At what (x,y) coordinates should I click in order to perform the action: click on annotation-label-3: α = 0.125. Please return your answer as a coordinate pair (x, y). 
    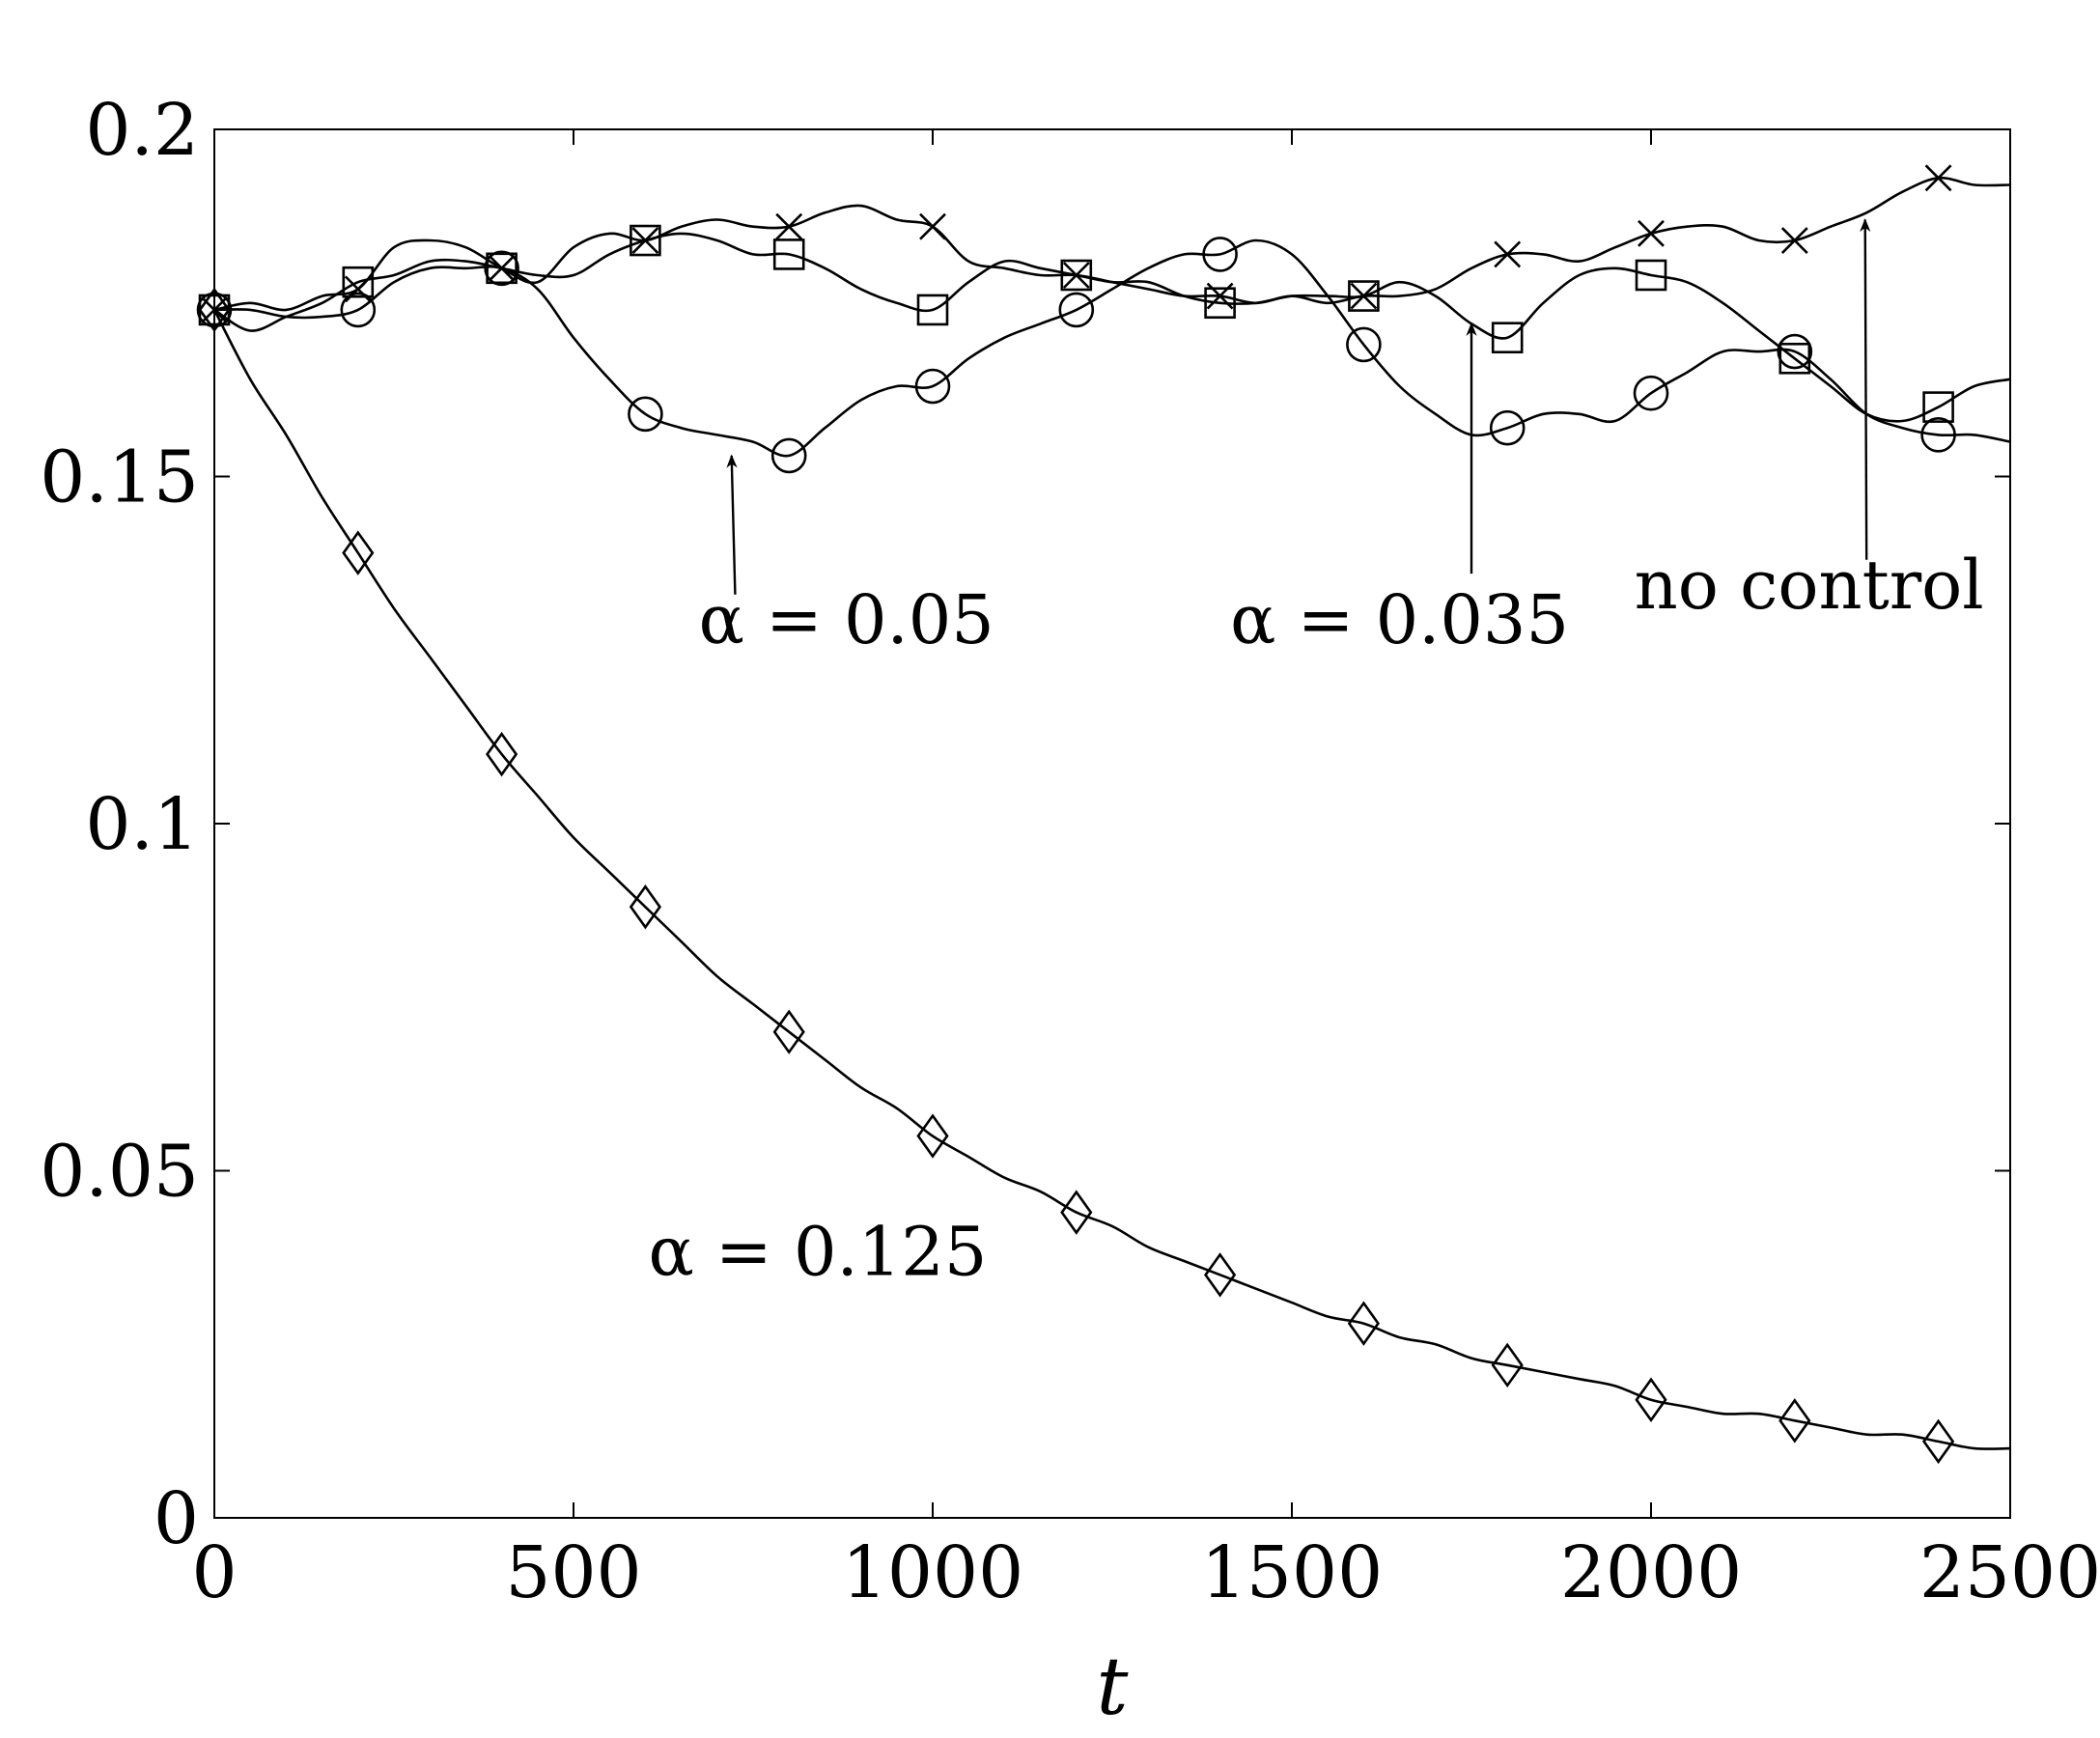
    Looking at the image, I should click on (819, 1251).